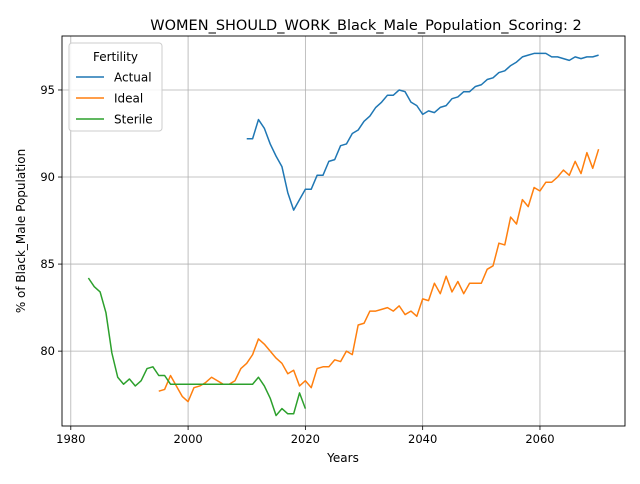 The width and height of the screenshot is (640, 484). Describe the element at coordinates (187, 439) in the screenshot. I see `x-tick-label: 2000` at that location.